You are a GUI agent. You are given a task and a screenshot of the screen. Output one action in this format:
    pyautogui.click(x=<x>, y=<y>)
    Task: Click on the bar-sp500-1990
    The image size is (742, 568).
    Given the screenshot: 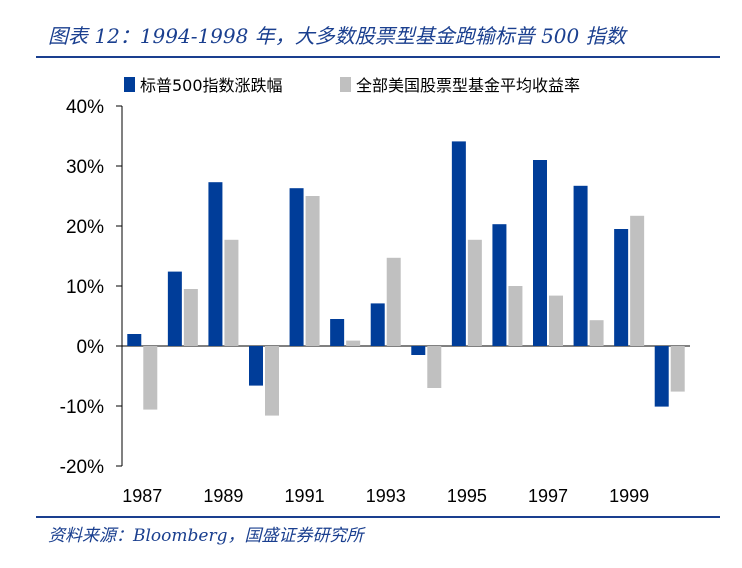 What is the action you would take?
    pyautogui.click(x=256, y=366)
    